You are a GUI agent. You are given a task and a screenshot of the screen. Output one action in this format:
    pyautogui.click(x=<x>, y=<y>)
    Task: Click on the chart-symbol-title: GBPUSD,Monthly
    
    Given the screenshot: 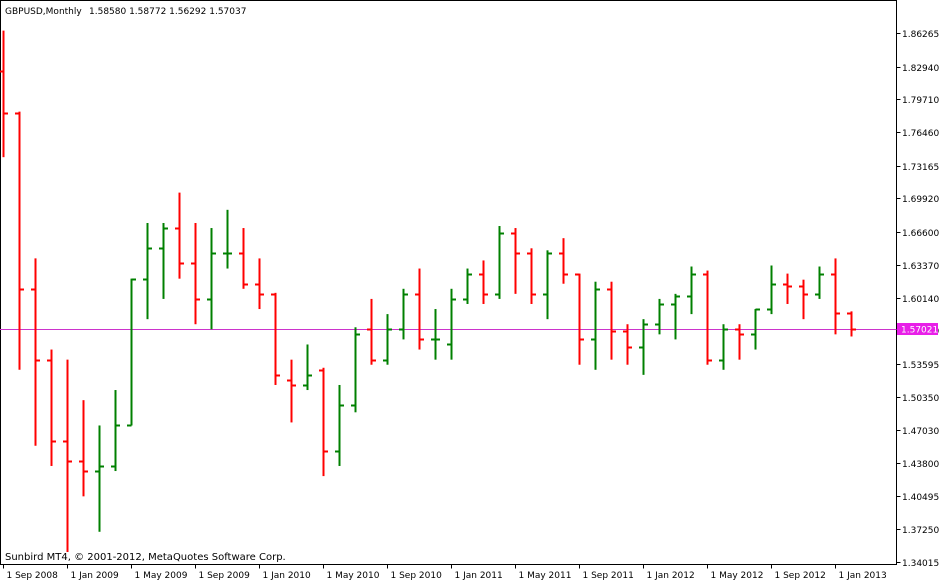 What is the action you would take?
    pyautogui.click(x=43, y=12)
    